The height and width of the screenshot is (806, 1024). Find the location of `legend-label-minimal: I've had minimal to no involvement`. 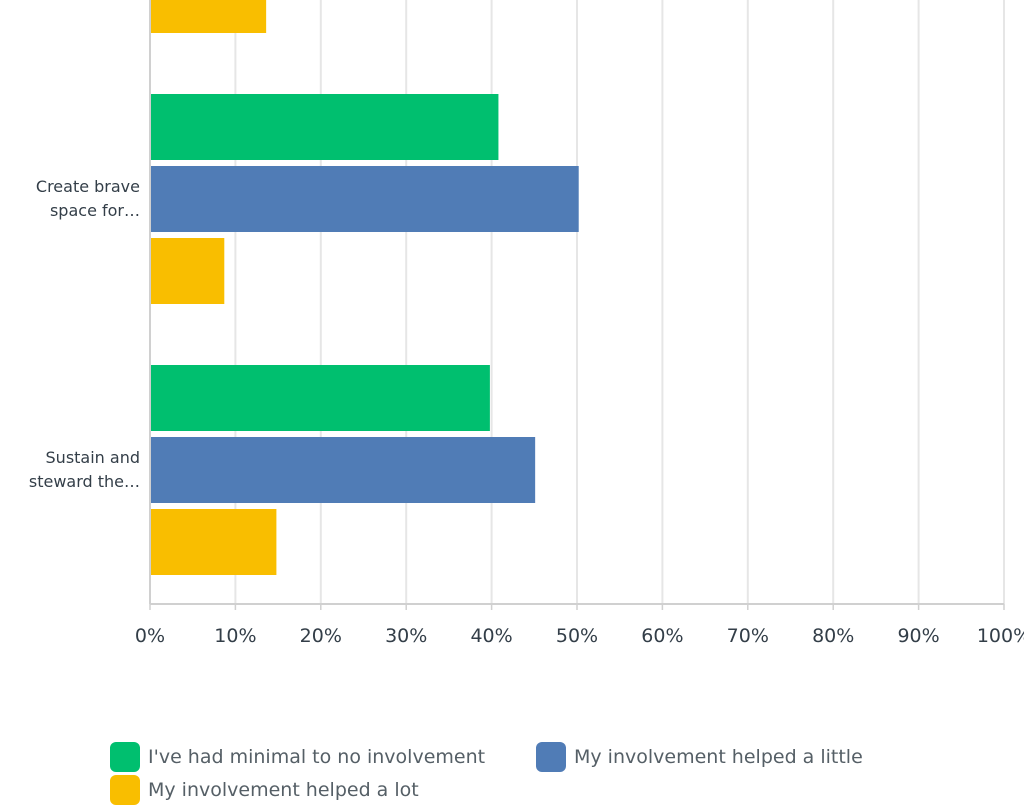

legend-label-minimal: I've had minimal to no involvement is located at coordinates (317, 757).